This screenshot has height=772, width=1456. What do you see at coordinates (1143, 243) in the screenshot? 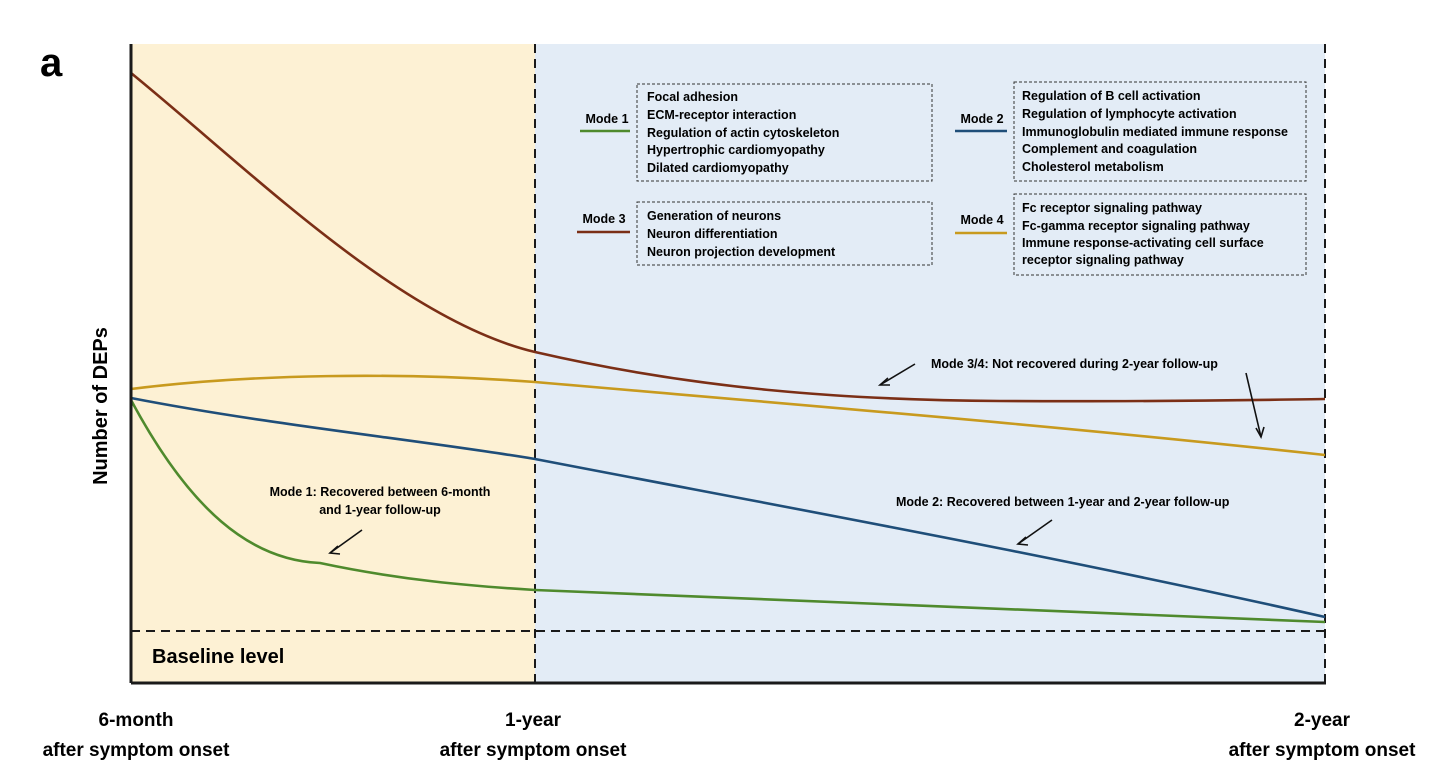
I see `legend-mode-4-pathway: Immune response-activating cell surface` at bounding box center [1143, 243].